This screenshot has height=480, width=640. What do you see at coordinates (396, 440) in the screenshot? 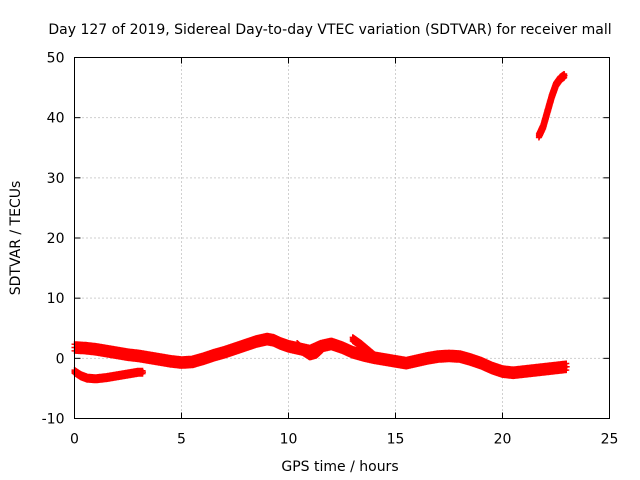
I see `x-tick-label: 15` at bounding box center [396, 440].